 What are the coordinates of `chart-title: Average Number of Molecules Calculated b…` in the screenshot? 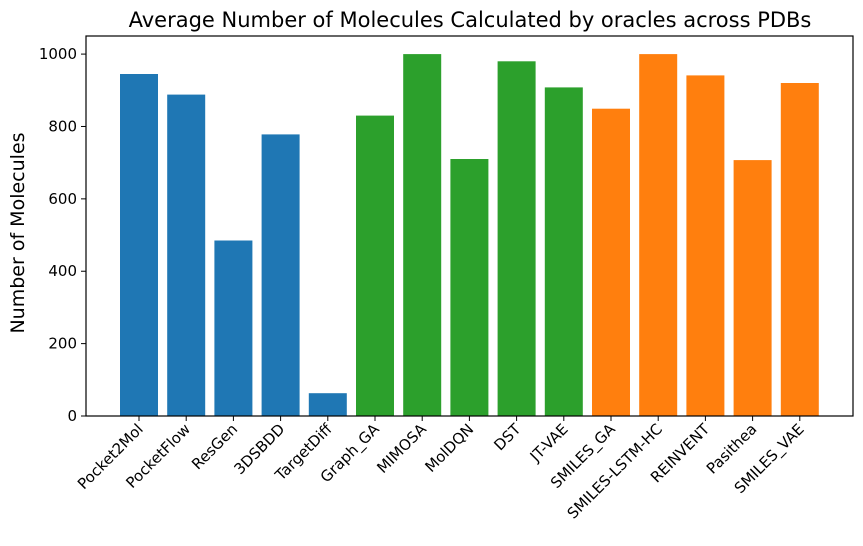 It's located at (470, 20).